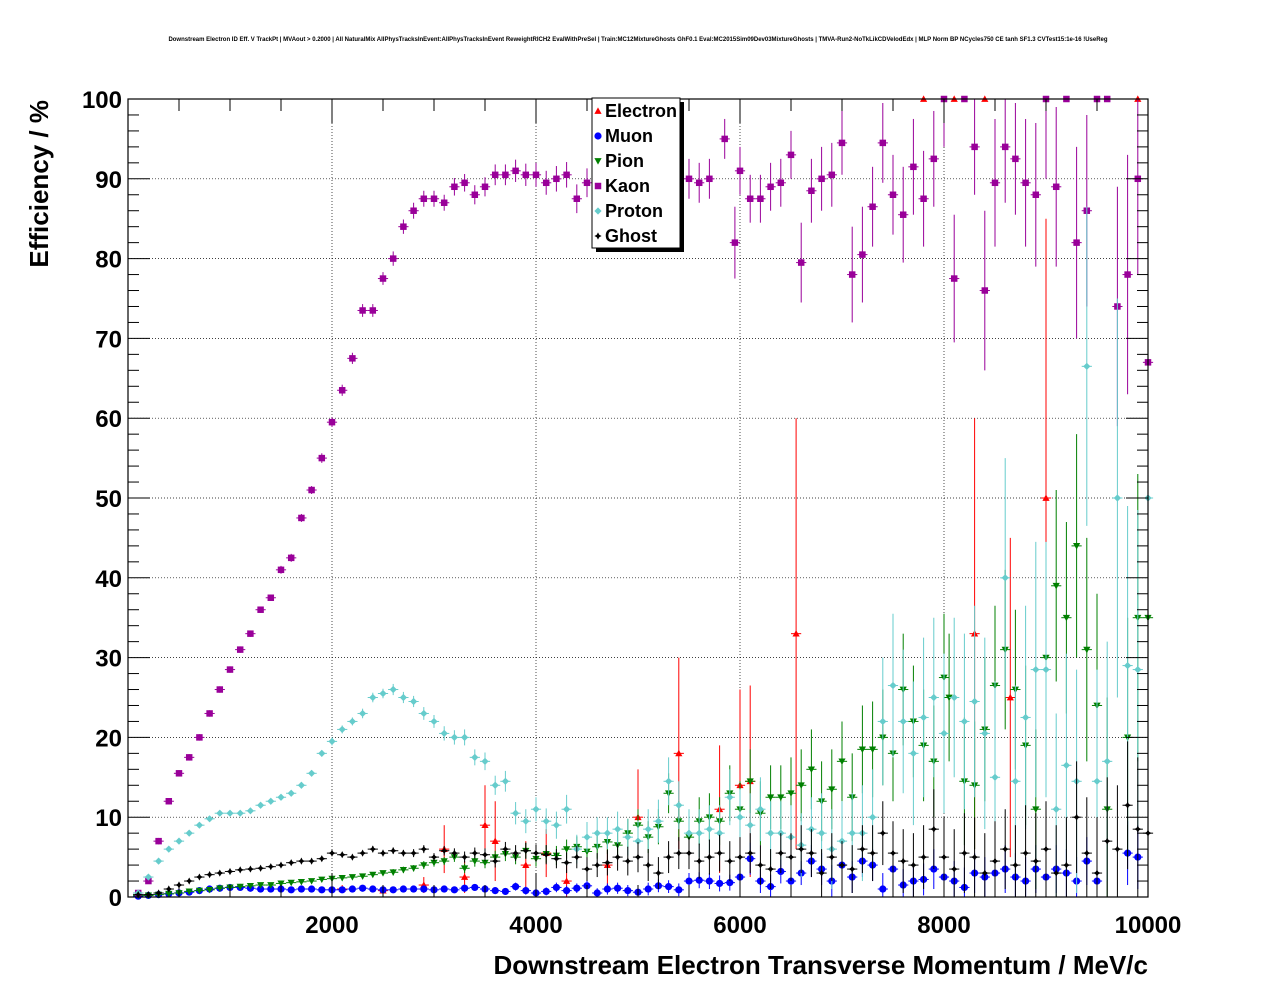 This screenshot has width=1276, height=996. What do you see at coordinates (108, 659) in the screenshot?
I see `y-tick-label: 30` at bounding box center [108, 659].